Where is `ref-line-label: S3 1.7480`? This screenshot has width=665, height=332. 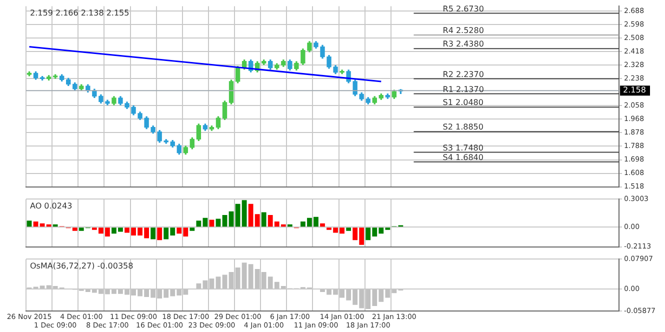
ref-line-label: S3 1.7480 is located at coordinates (463, 147).